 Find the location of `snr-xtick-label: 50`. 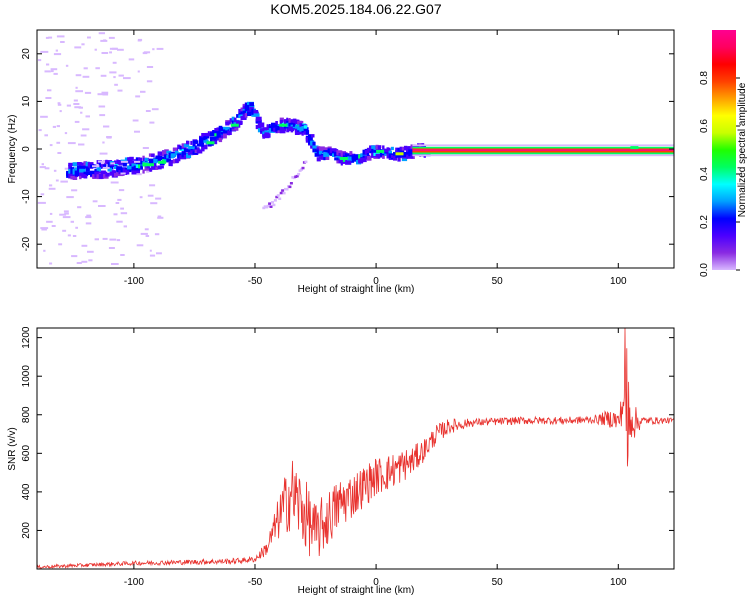

snr-xtick-label: 50 is located at coordinates (498, 582).